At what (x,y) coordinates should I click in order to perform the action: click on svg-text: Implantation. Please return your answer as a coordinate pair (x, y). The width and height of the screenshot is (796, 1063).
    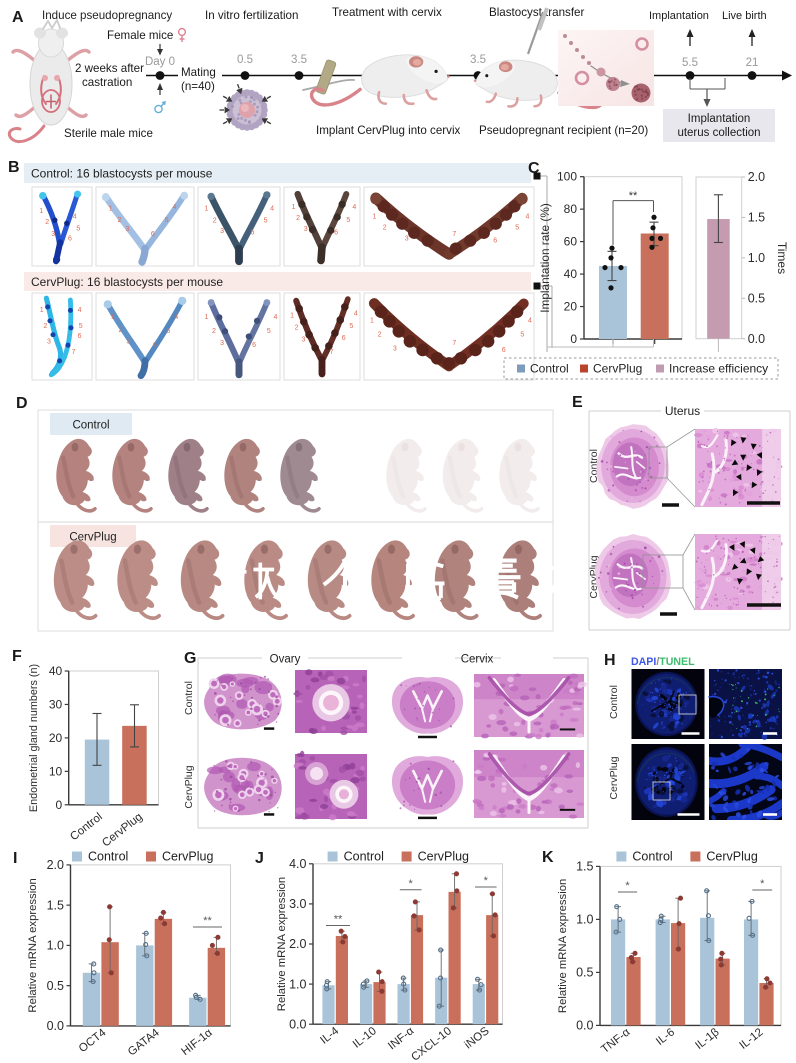
    Looking at the image, I should click on (719, 119).